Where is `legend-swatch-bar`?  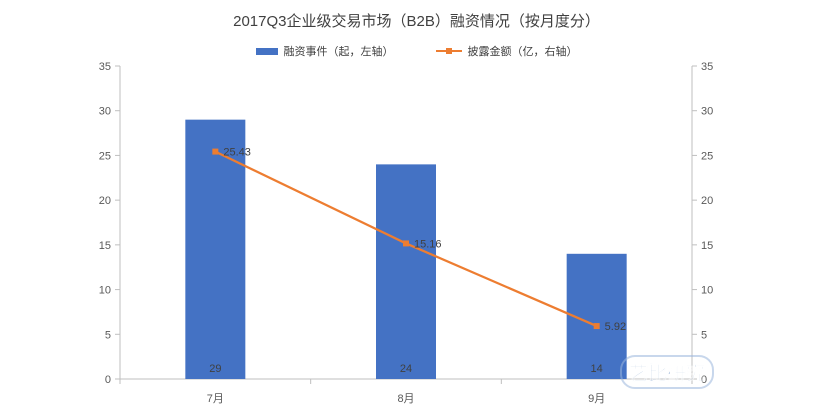 legend-swatch-bar is located at coordinates (266, 51).